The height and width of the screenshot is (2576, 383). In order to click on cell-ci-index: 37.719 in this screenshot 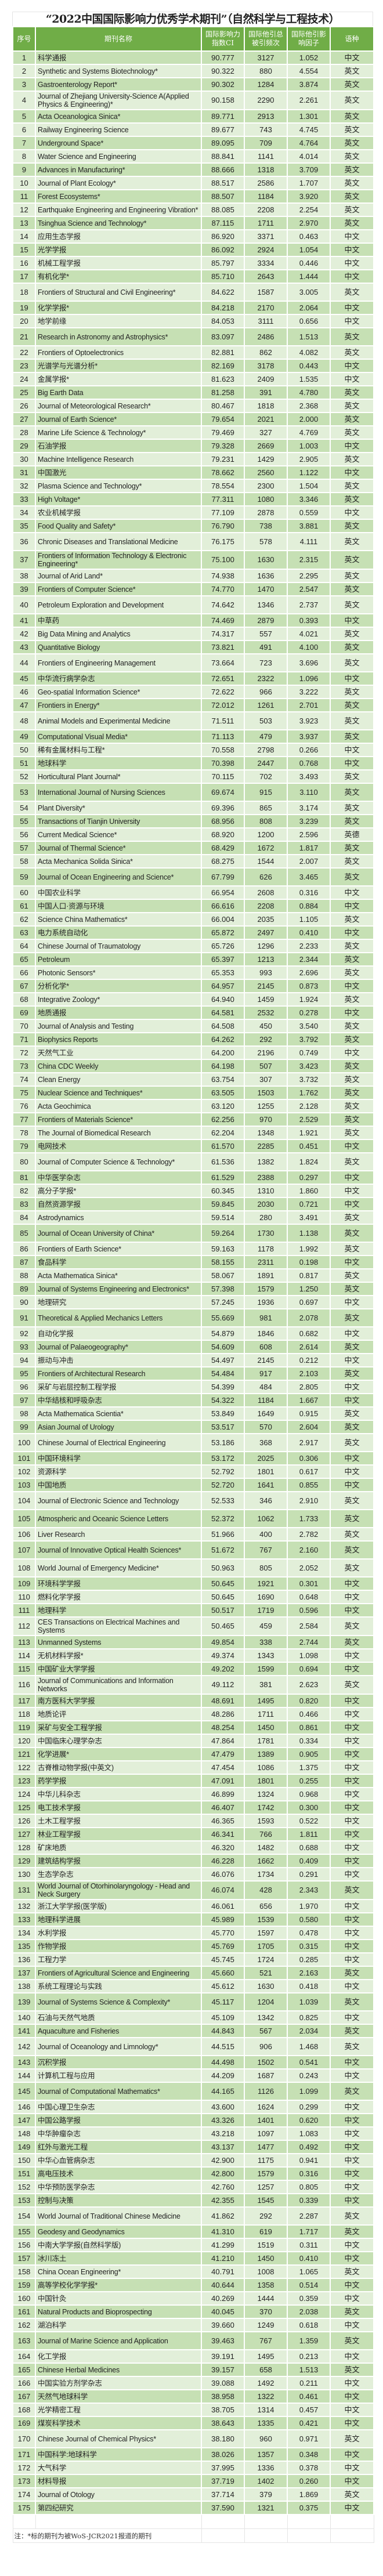, I will do `click(223, 2481)`.